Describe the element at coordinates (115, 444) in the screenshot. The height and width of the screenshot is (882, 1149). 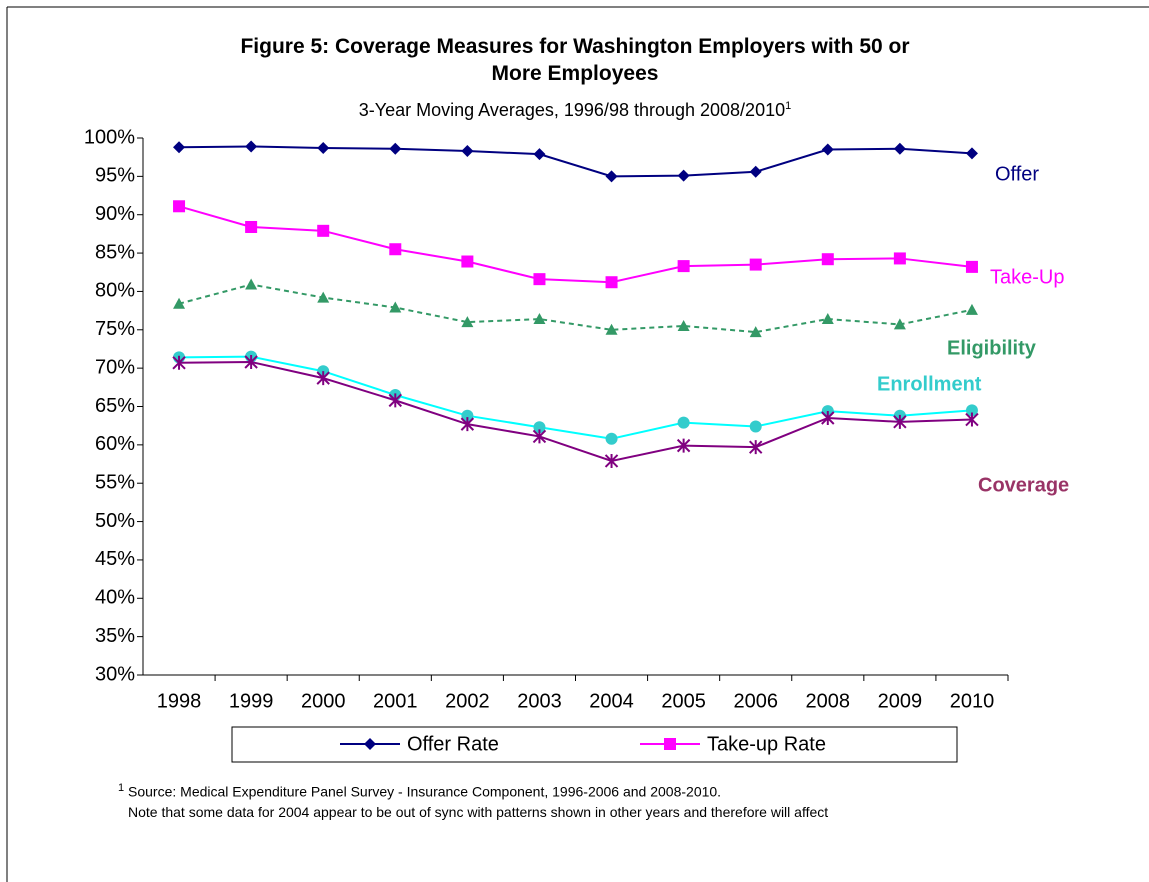
I see `y-tick-label: 60%` at that location.